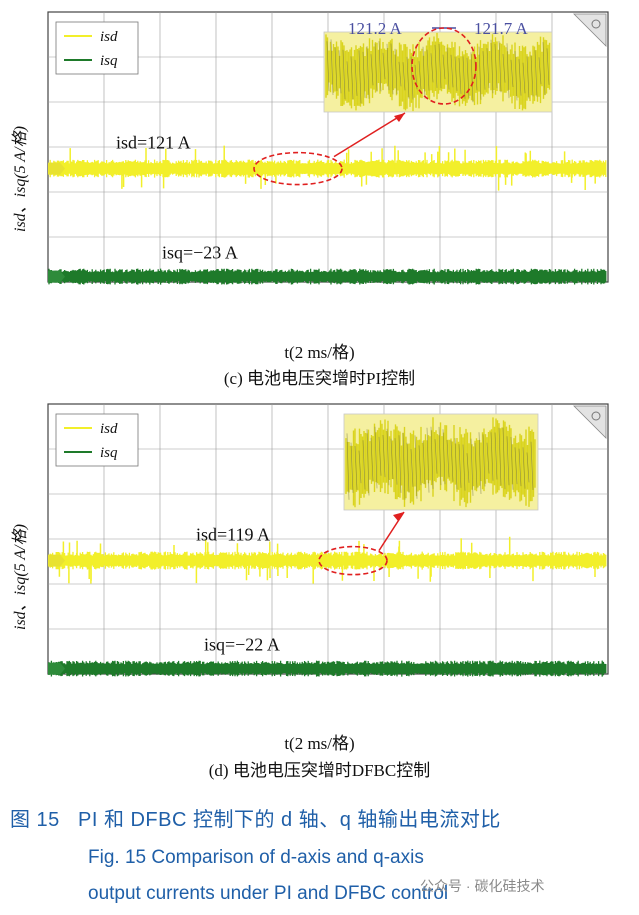  I want to click on value-label-isd: isd=119 A, so click(233, 535).